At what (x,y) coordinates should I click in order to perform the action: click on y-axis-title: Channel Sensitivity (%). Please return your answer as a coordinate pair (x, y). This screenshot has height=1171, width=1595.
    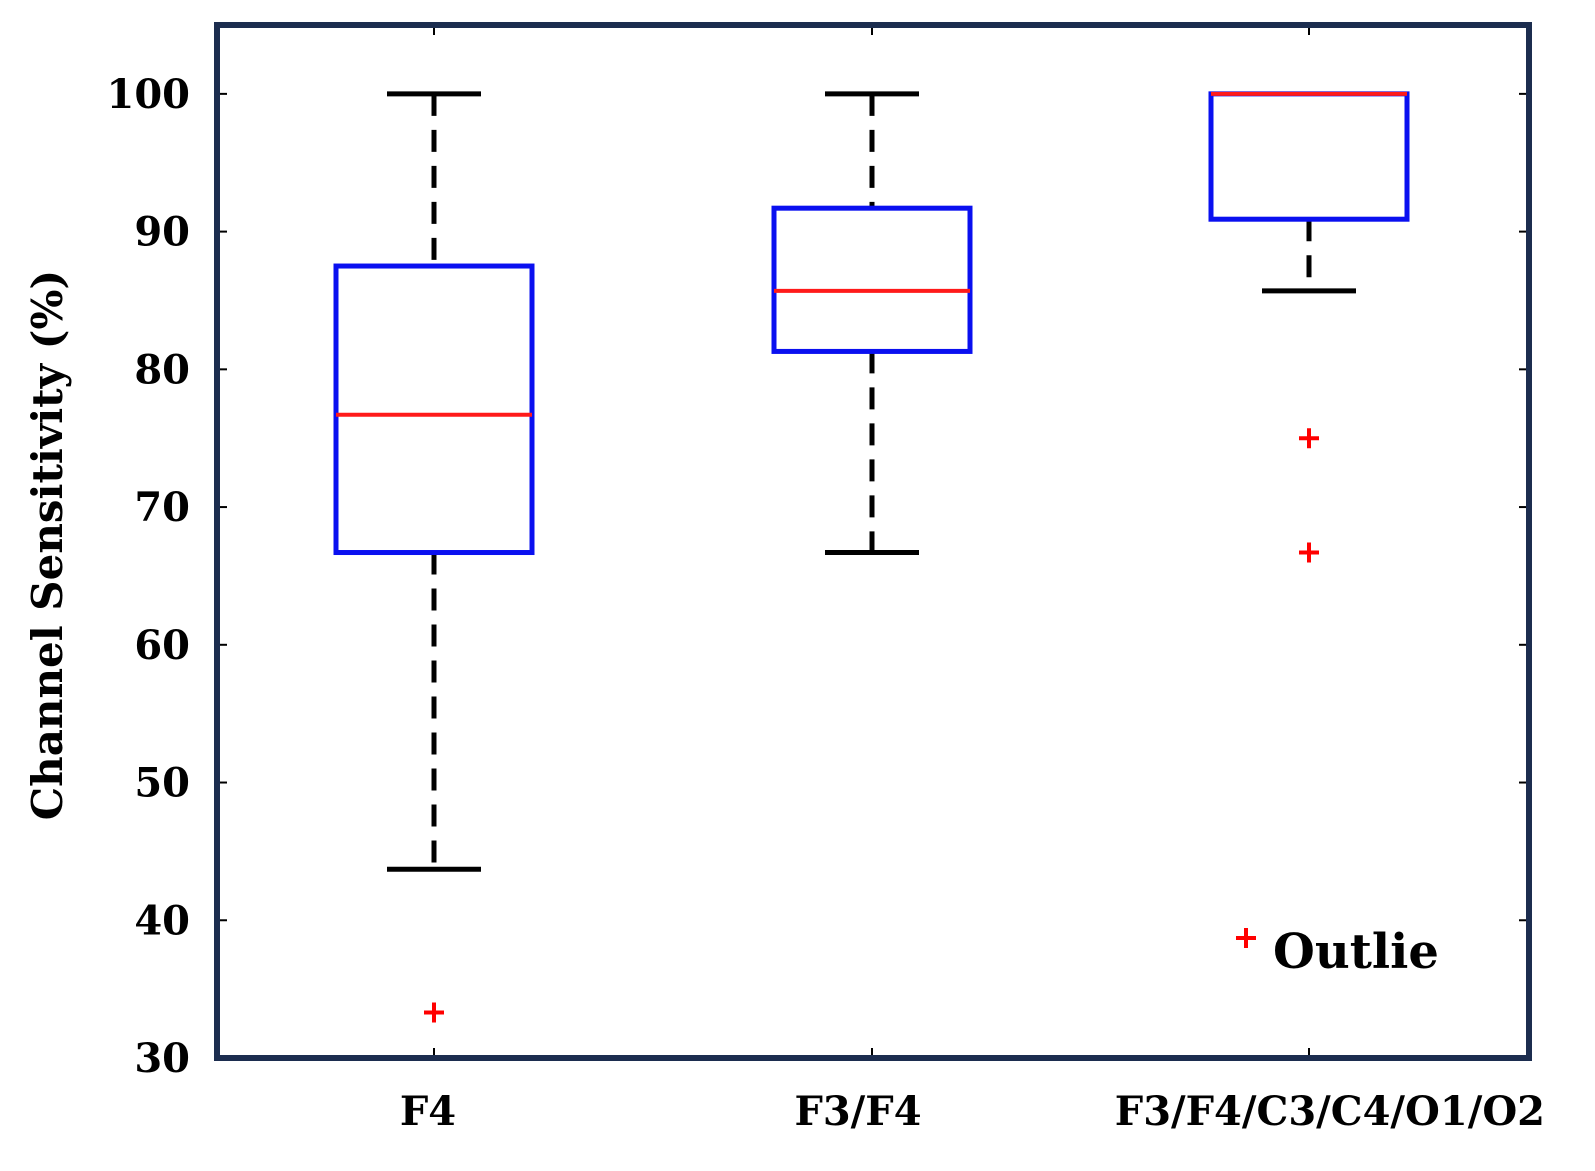
    Looking at the image, I should click on (47, 545).